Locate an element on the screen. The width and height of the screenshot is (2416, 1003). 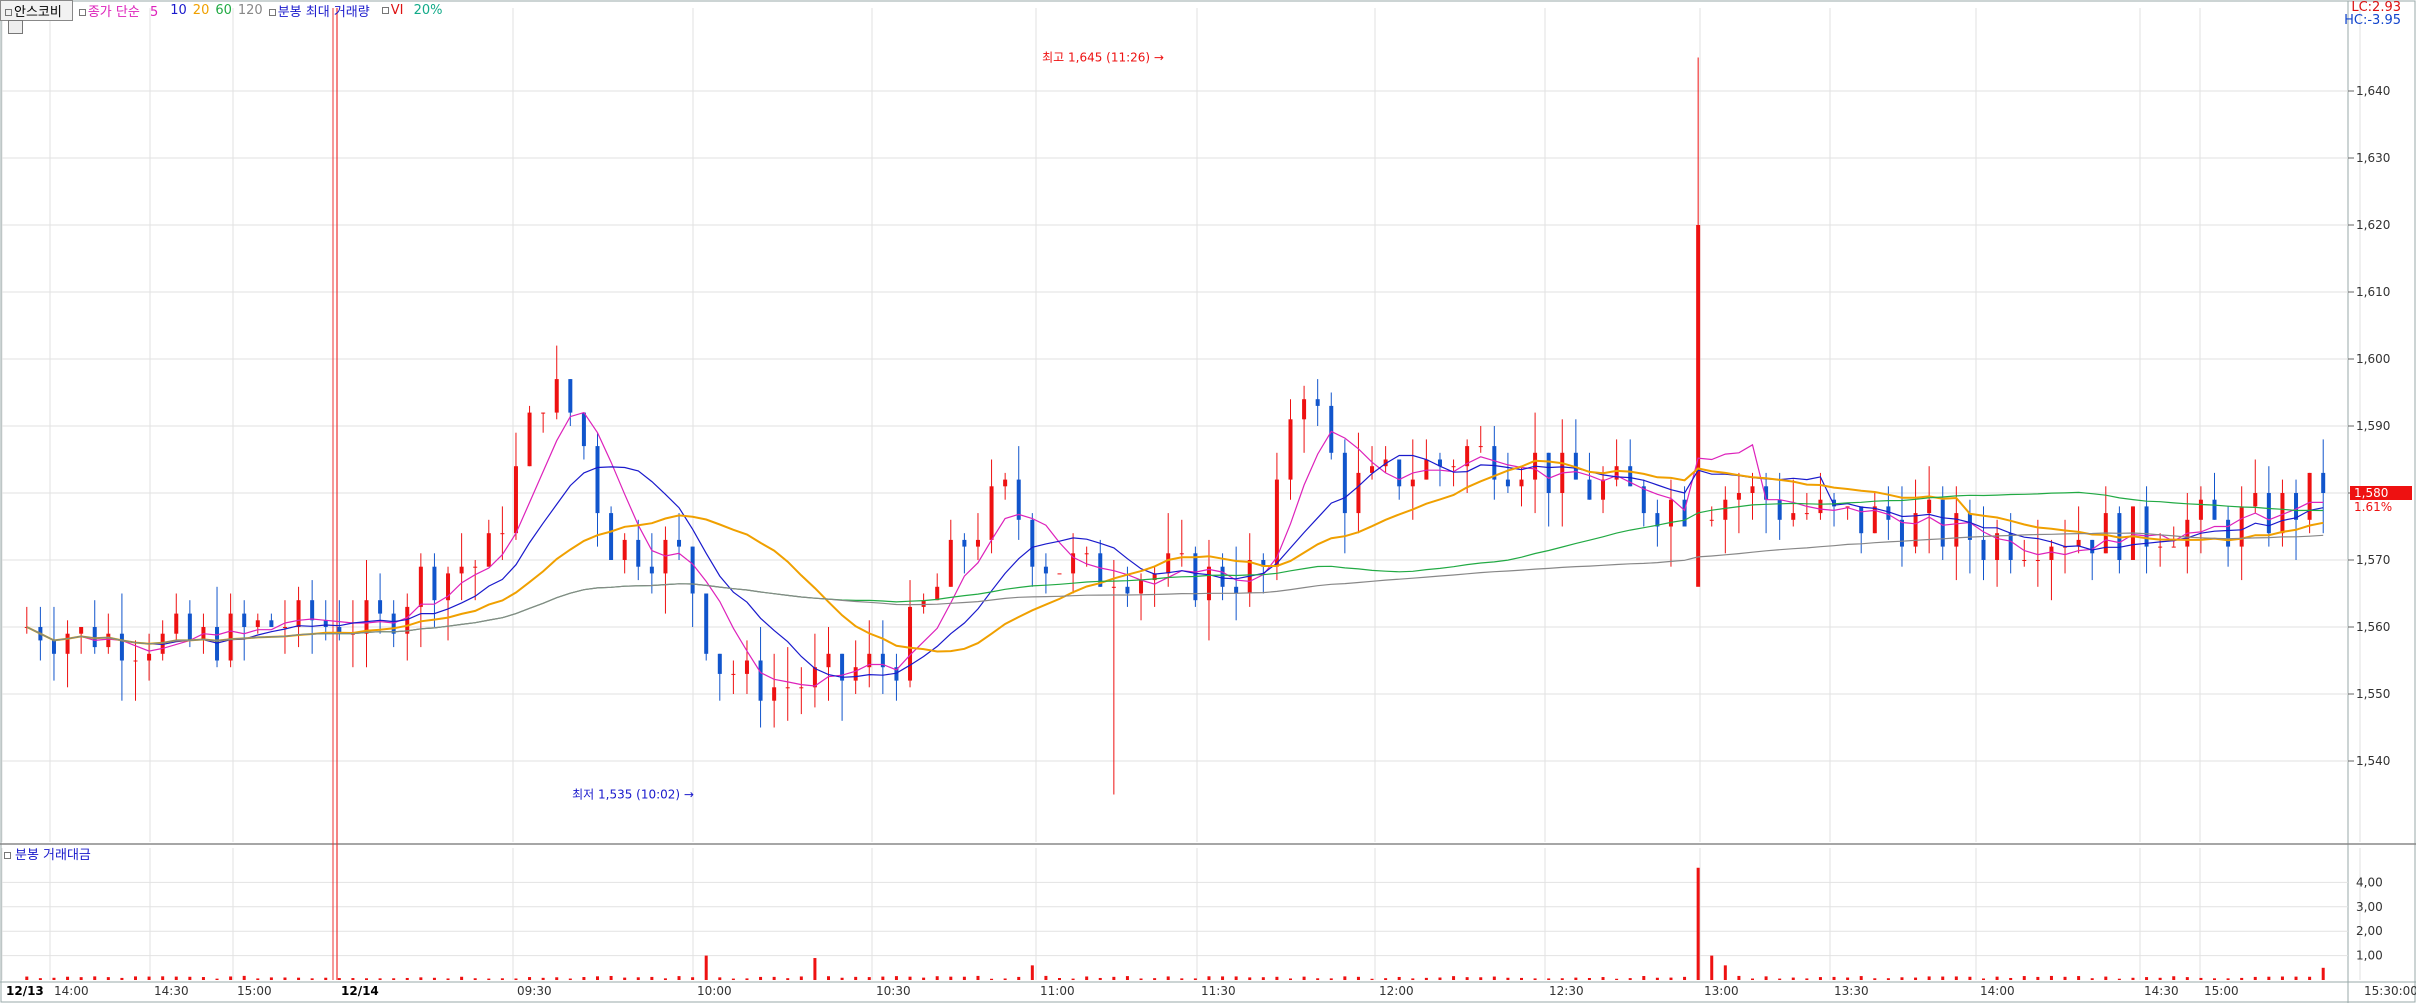
volume-legend: 분봉 최대 거래량 is located at coordinates (322, 10).